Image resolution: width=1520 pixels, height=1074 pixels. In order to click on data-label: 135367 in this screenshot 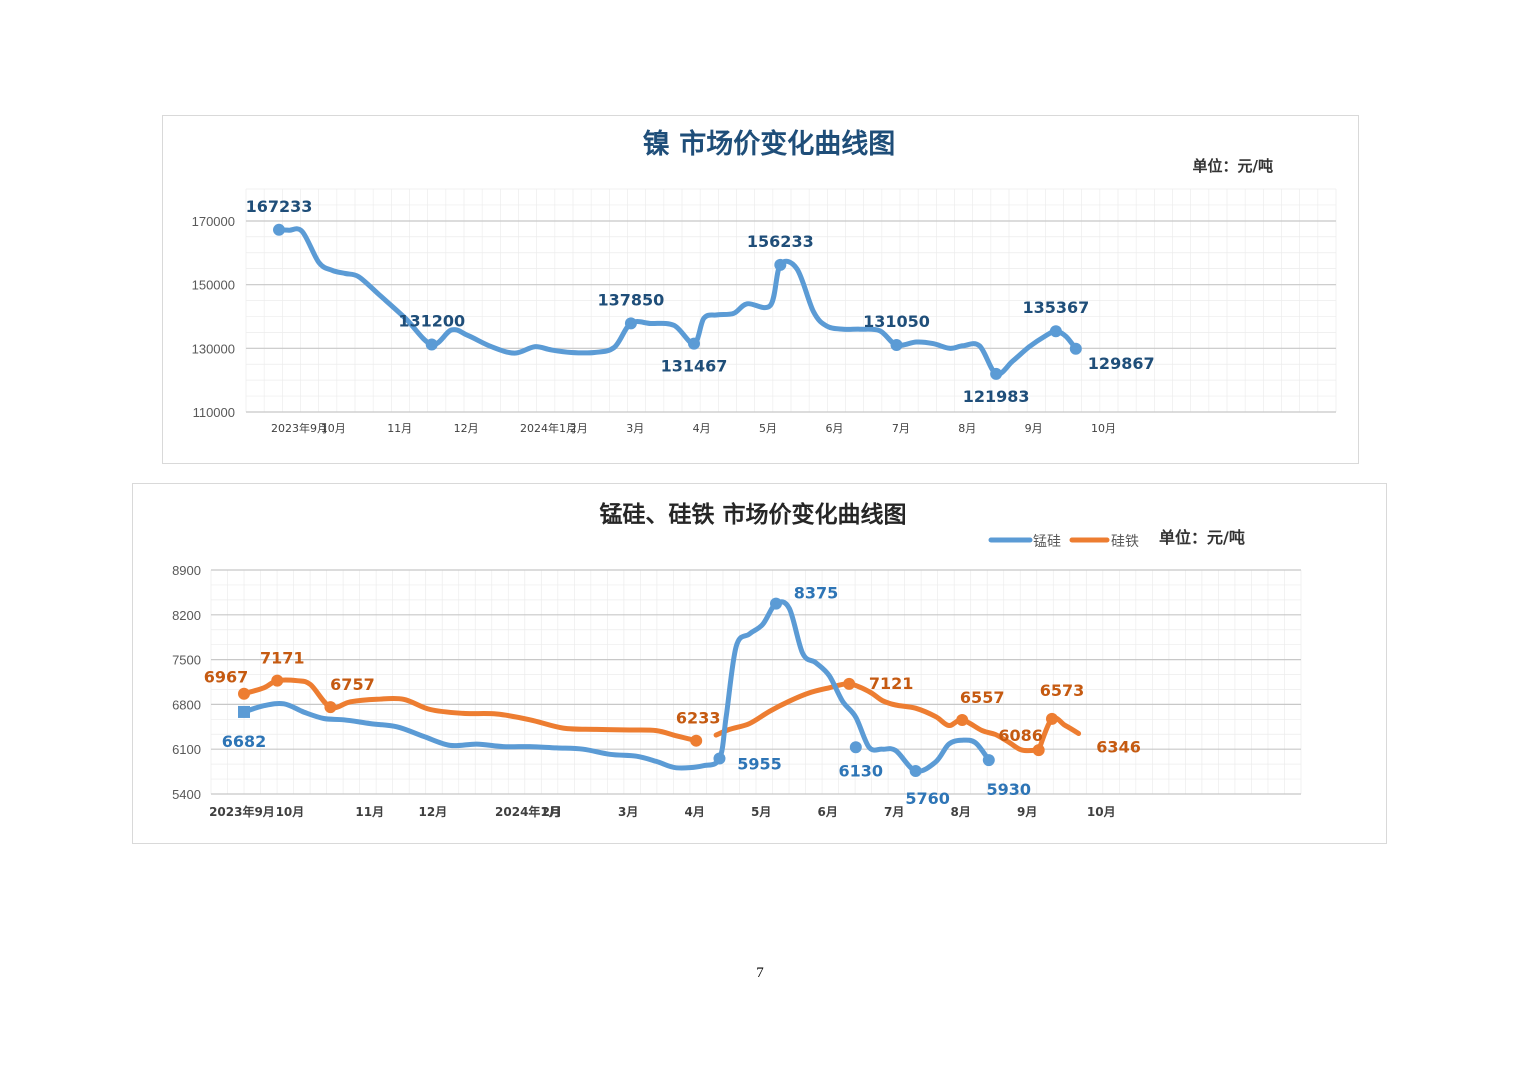, I will do `click(1055, 307)`.